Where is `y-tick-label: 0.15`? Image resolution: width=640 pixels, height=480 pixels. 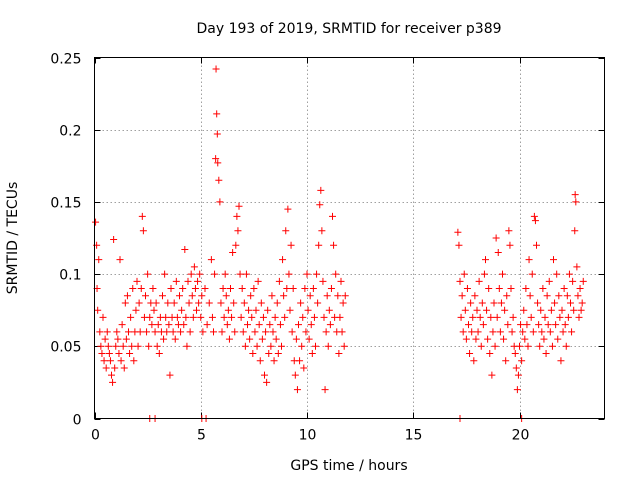
y-tick-label: 0.15 is located at coordinates (65, 204).